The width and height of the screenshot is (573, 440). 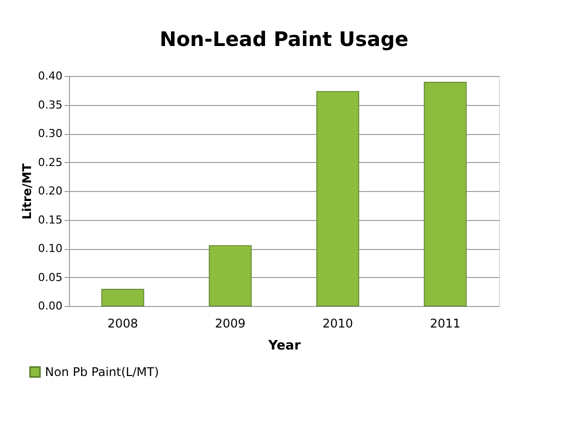 I want to click on y-tick-label: 0.20, so click(x=50, y=191).